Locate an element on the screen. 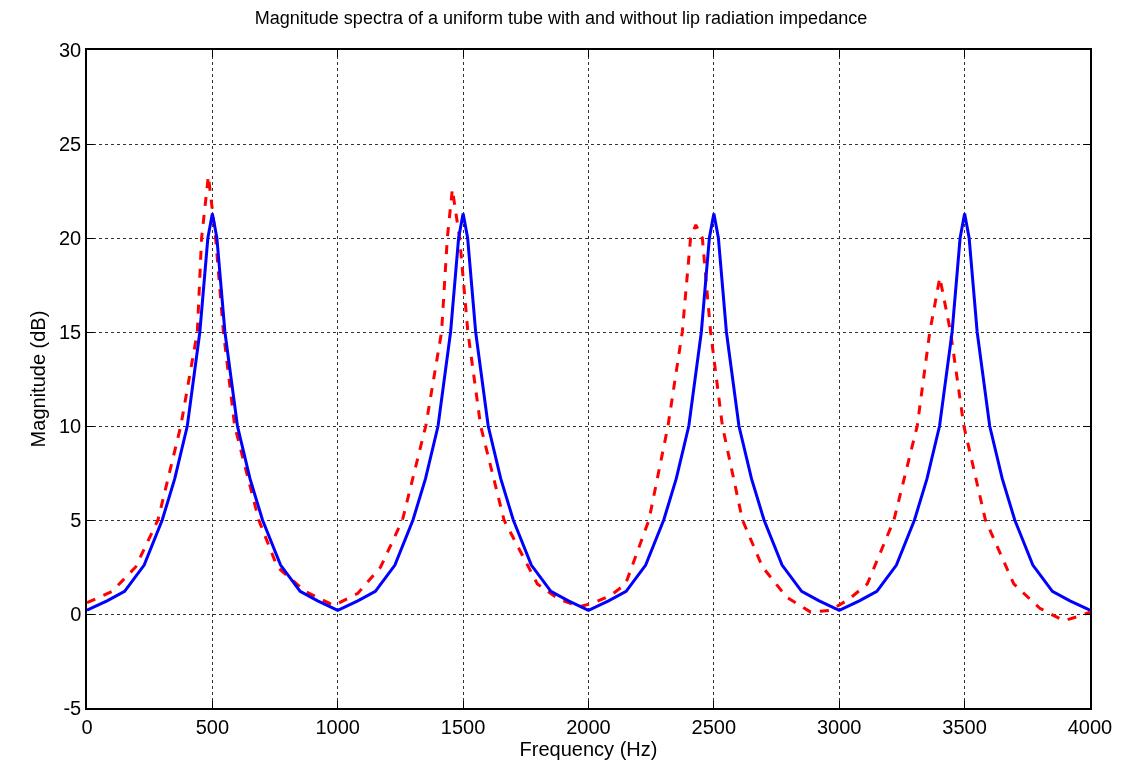  x-tick-label: 1000 is located at coordinates (337, 726).